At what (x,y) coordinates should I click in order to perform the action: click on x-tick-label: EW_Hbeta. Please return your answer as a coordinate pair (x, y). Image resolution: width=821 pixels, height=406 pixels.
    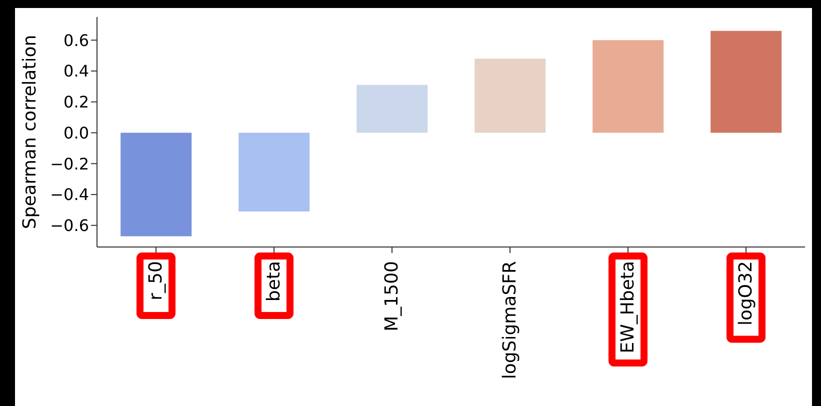
    Looking at the image, I should click on (628, 307).